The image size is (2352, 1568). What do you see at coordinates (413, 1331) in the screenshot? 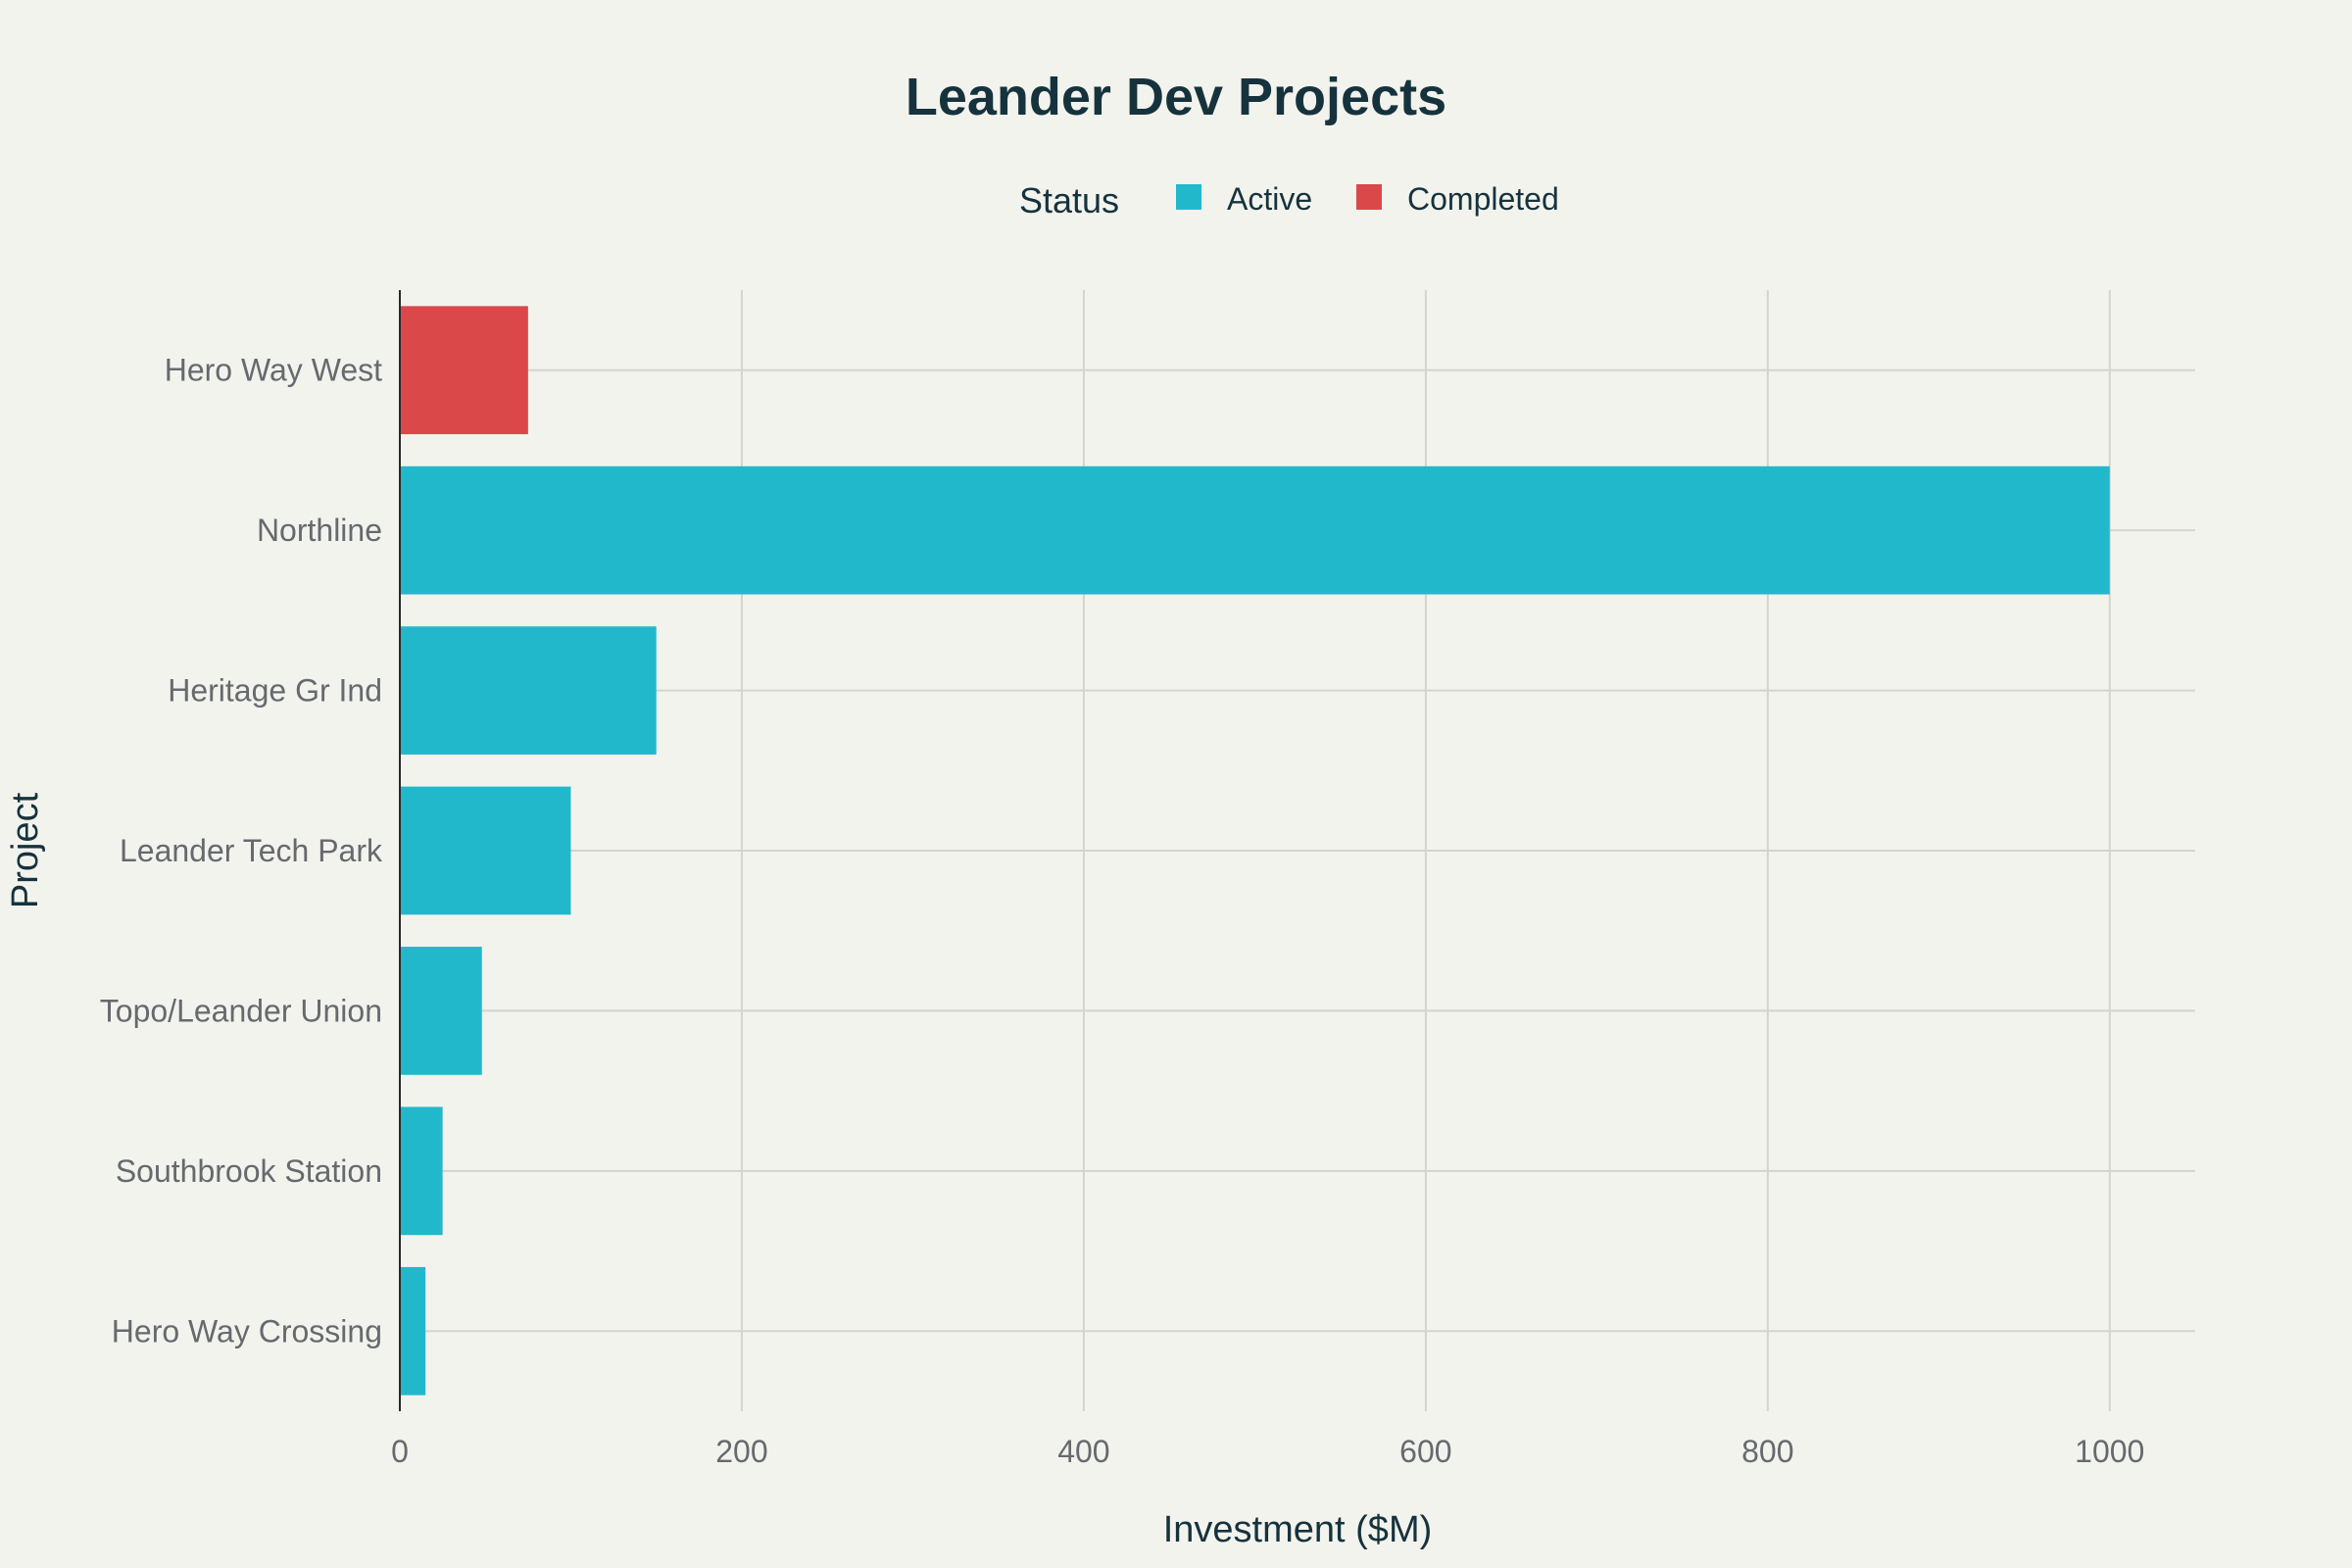
I see `bar-hero-way-crossing` at bounding box center [413, 1331].